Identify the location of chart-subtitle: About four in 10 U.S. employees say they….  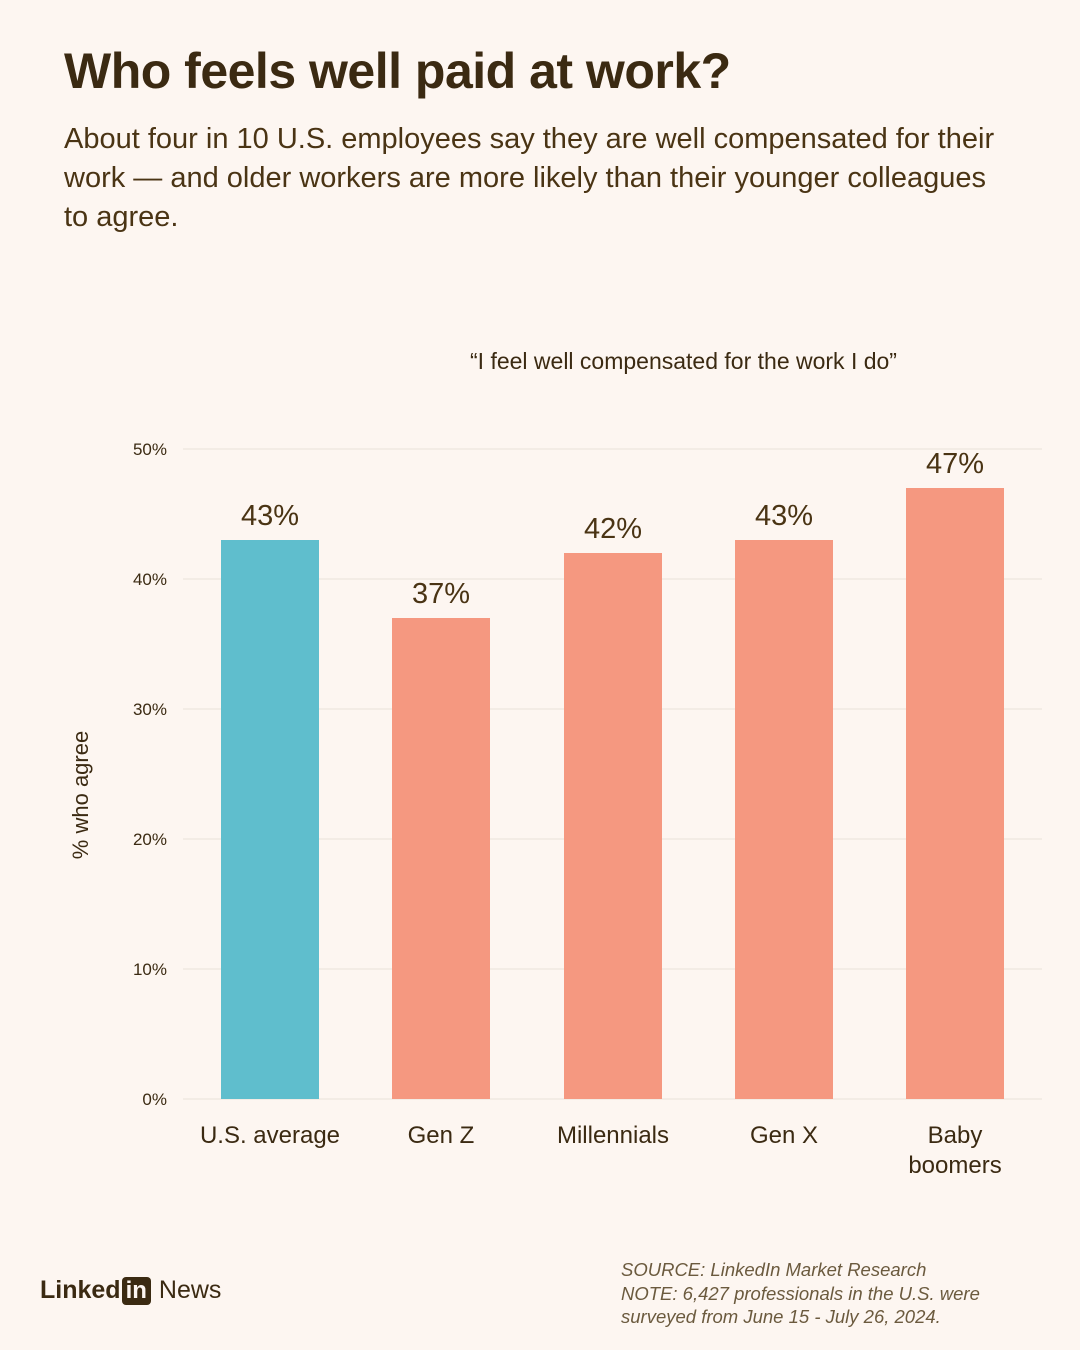
(529, 178).